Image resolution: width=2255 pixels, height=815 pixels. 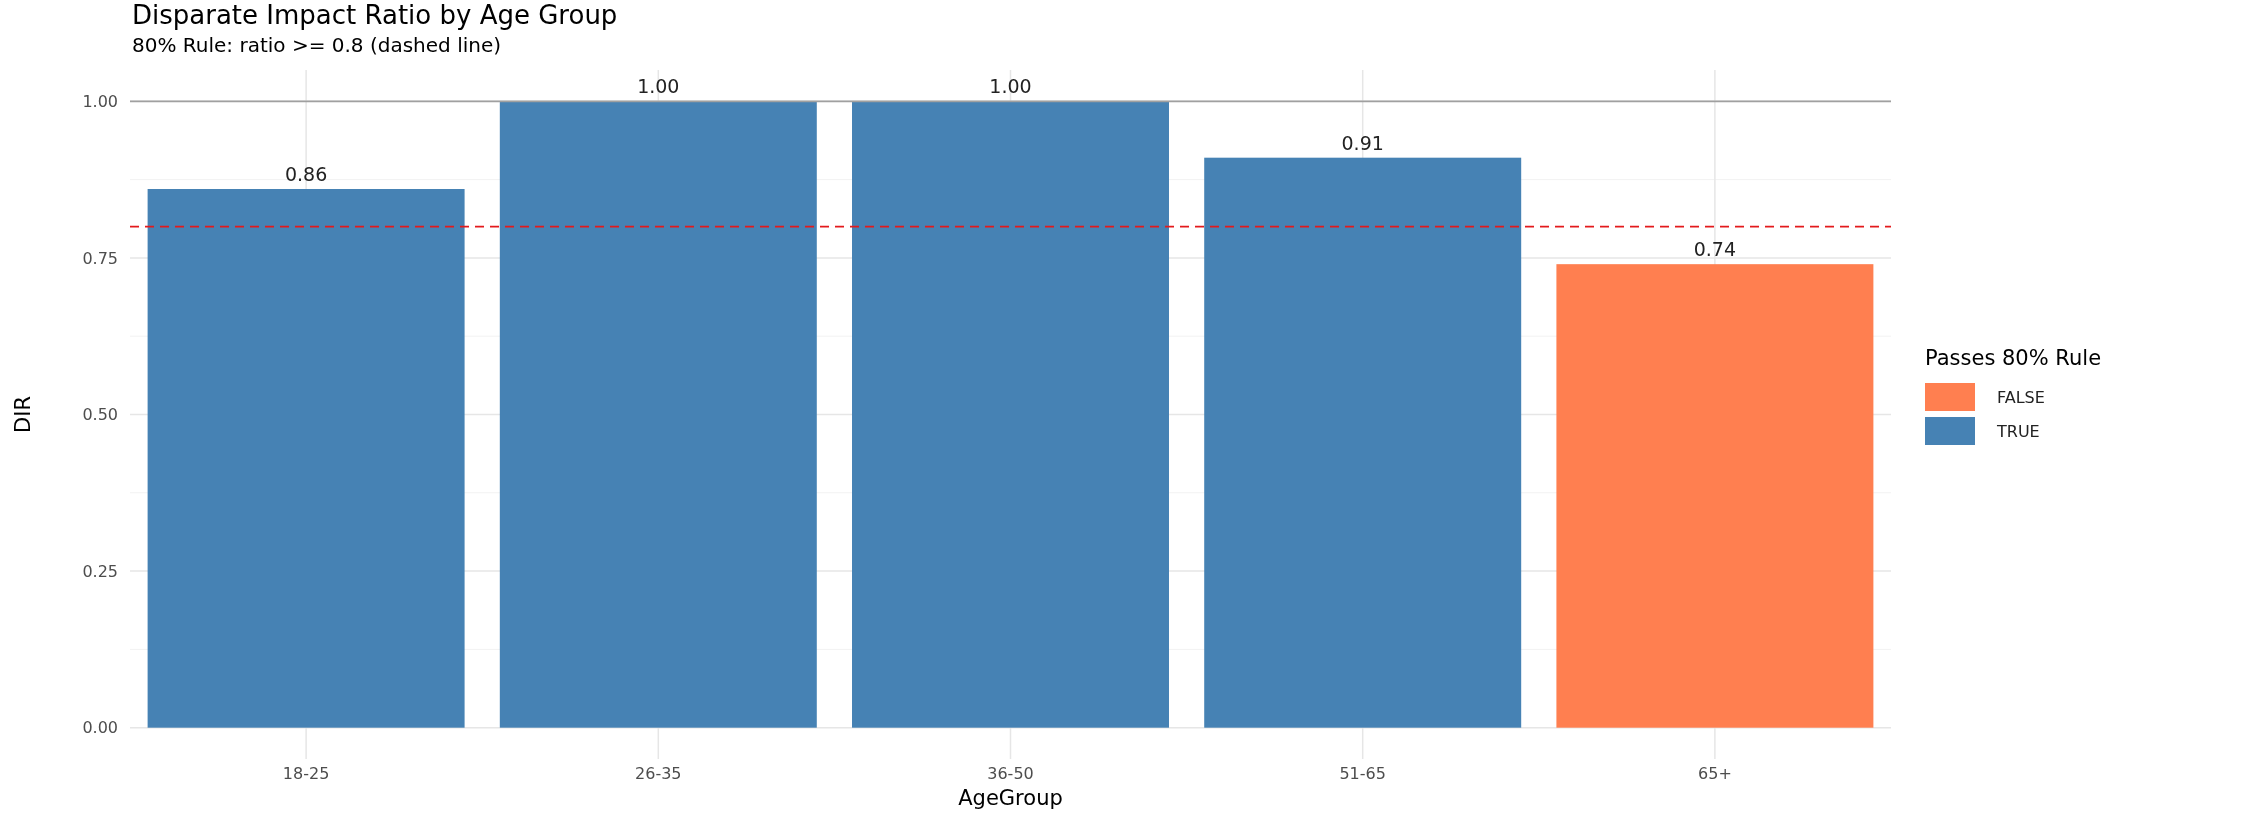 I want to click on x-tick-label: 26-35, so click(x=658, y=773).